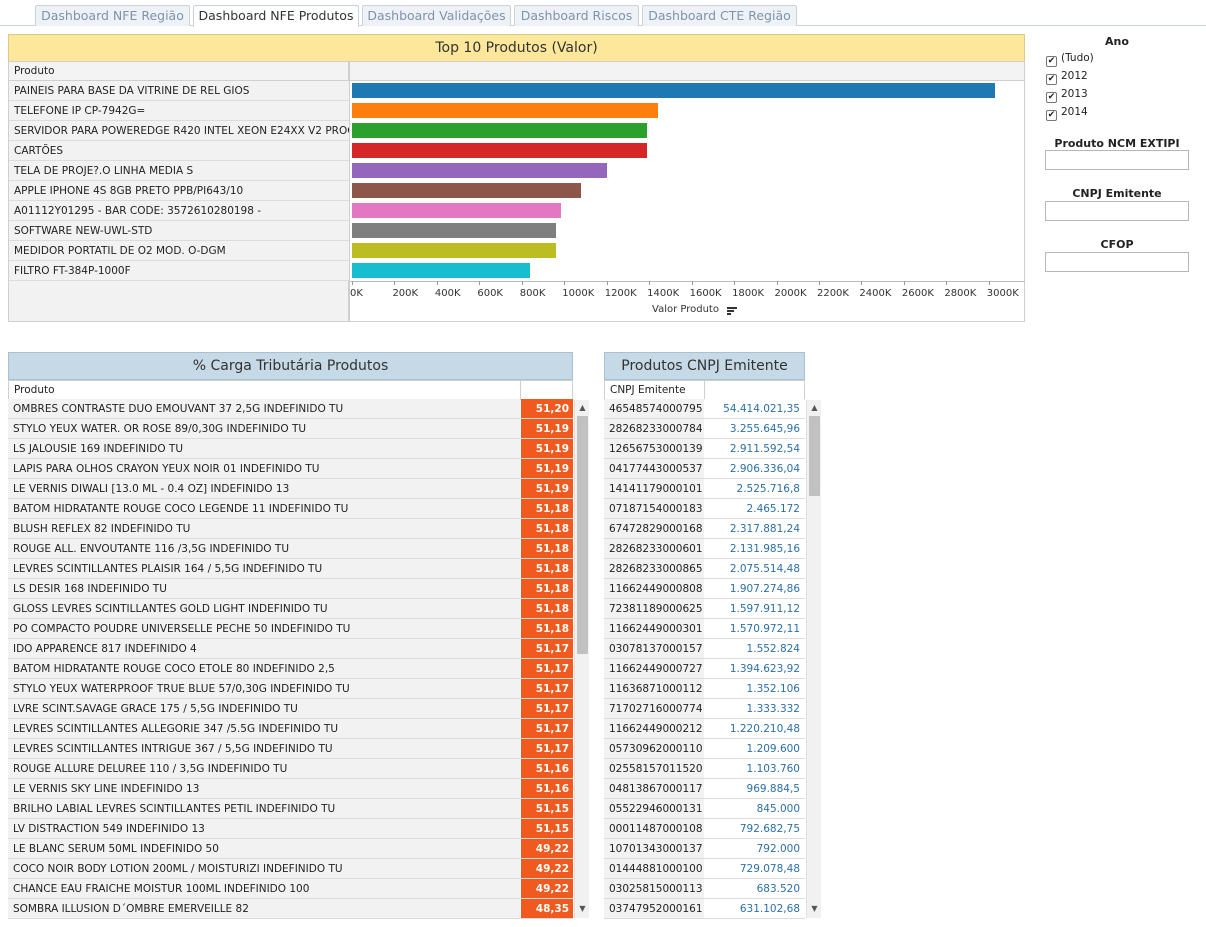 This screenshot has width=1206, height=927. I want to click on table-row: 46548574000795 54.414.021,35, so click(704, 409).